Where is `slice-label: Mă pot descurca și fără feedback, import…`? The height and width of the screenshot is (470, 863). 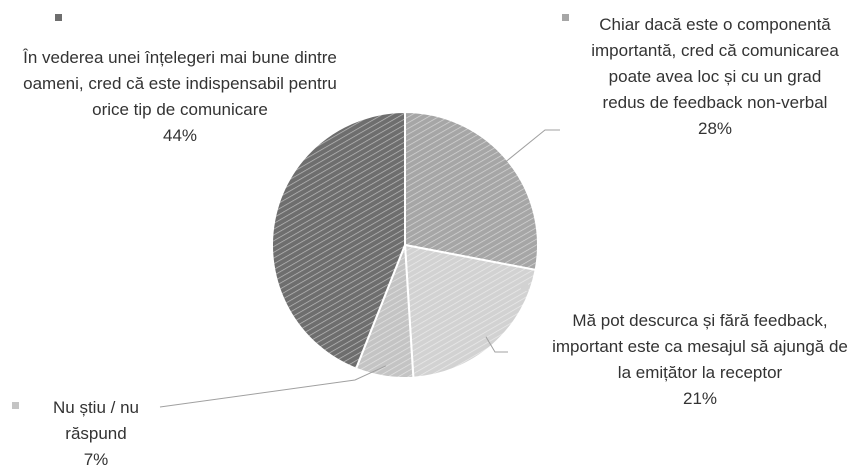 slice-label: Mă pot descurca și fără feedback, import… is located at coordinates (700, 360).